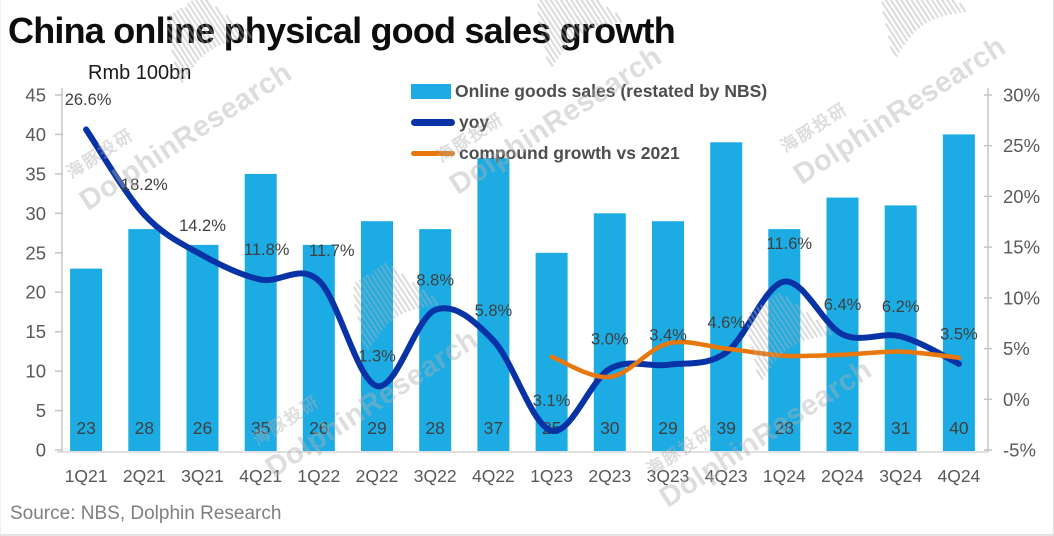 The height and width of the screenshot is (536, 1054). I want to click on yoy-pct-label: 6.2%, so click(901, 307).